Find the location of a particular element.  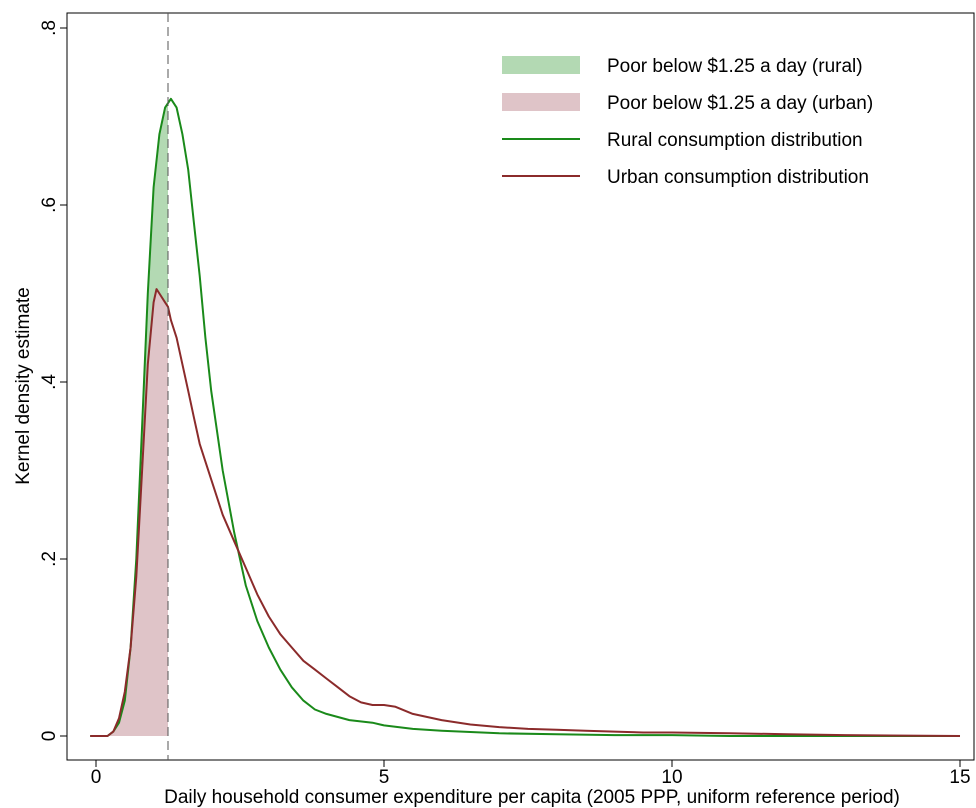

y-tick-label: 0 is located at coordinates (49, 736).